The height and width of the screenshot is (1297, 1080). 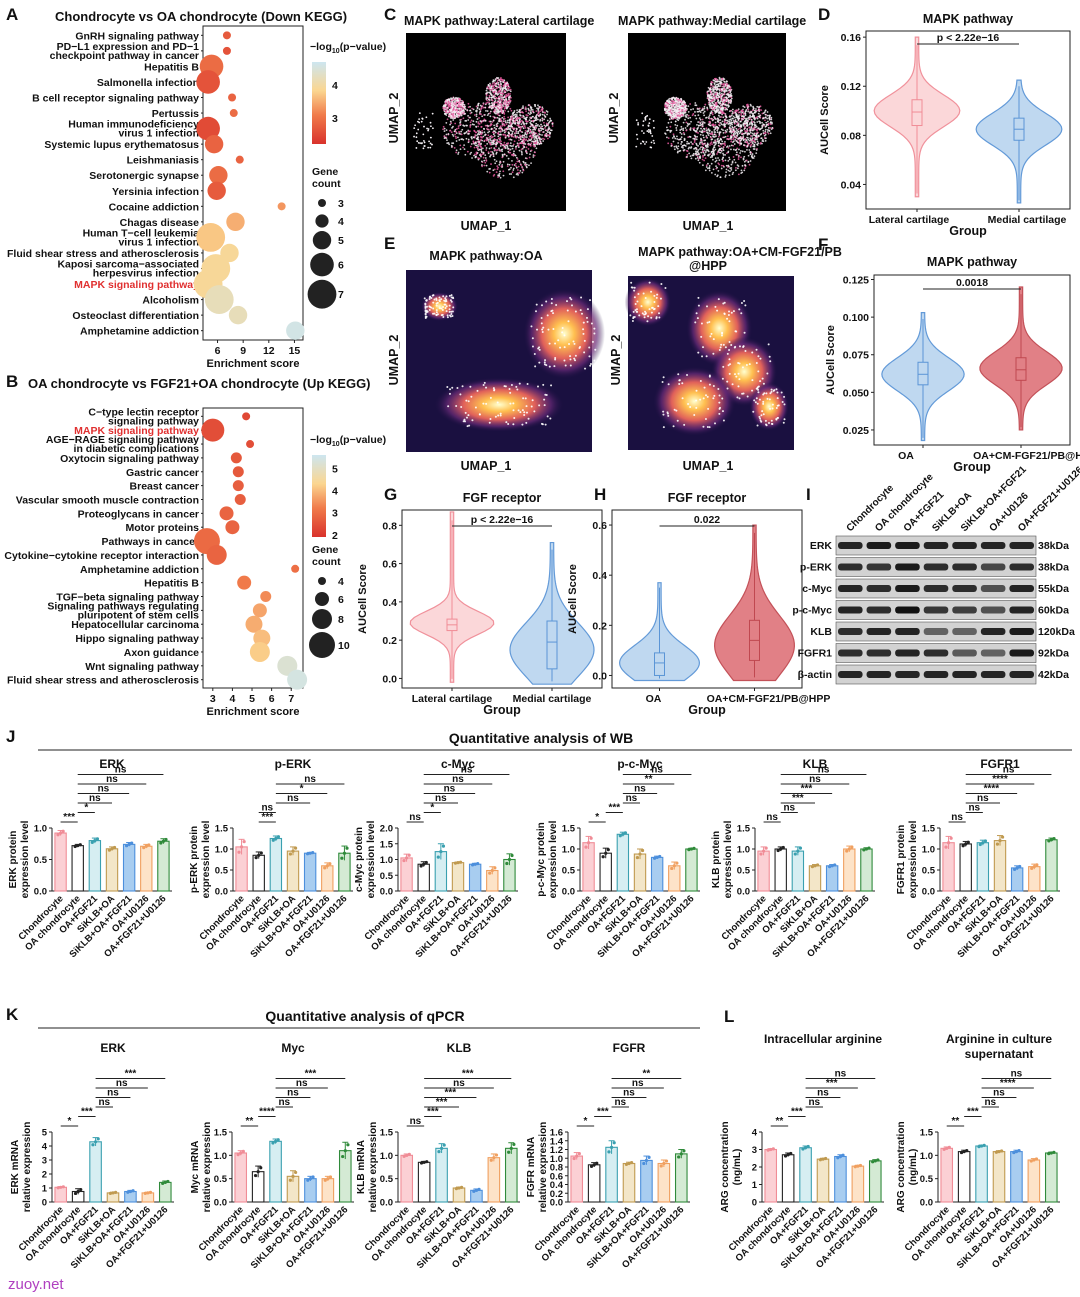 I want to click on term-row: Chagas disease, so click(x=182, y=222).